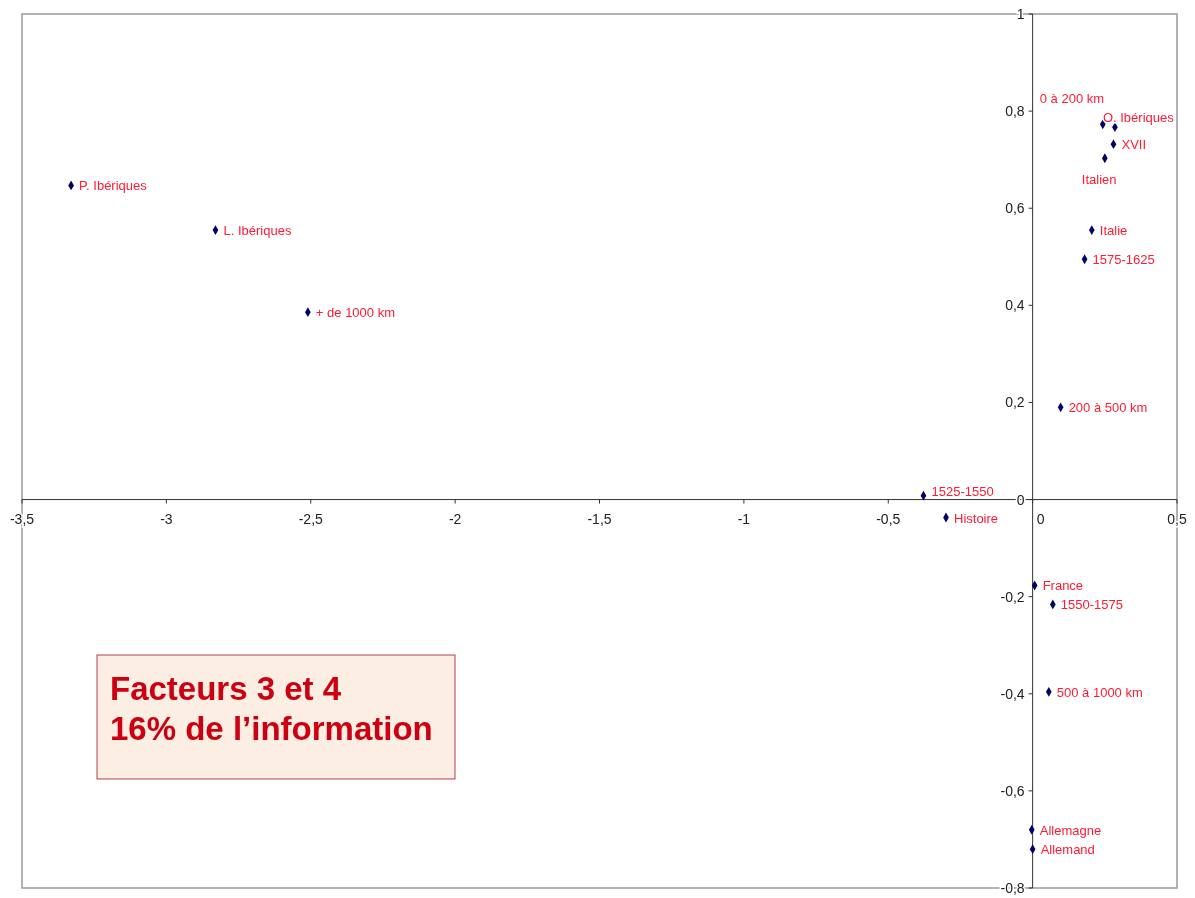  Describe the element at coordinates (1040, 518) in the screenshot. I see `x-tick-label: 0` at that location.